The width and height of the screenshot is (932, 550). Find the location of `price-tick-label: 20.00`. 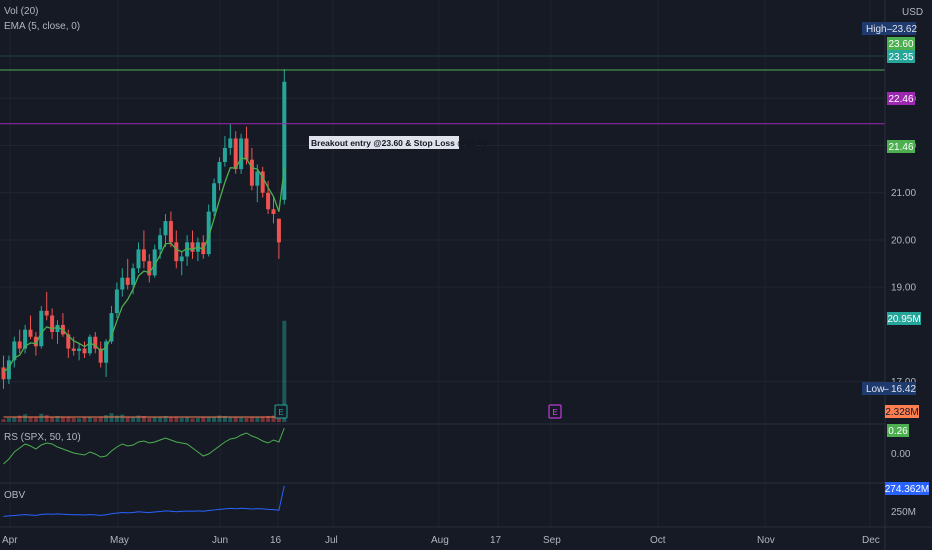

price-tick-label: 20.00 is located at coordinates (903, 240).